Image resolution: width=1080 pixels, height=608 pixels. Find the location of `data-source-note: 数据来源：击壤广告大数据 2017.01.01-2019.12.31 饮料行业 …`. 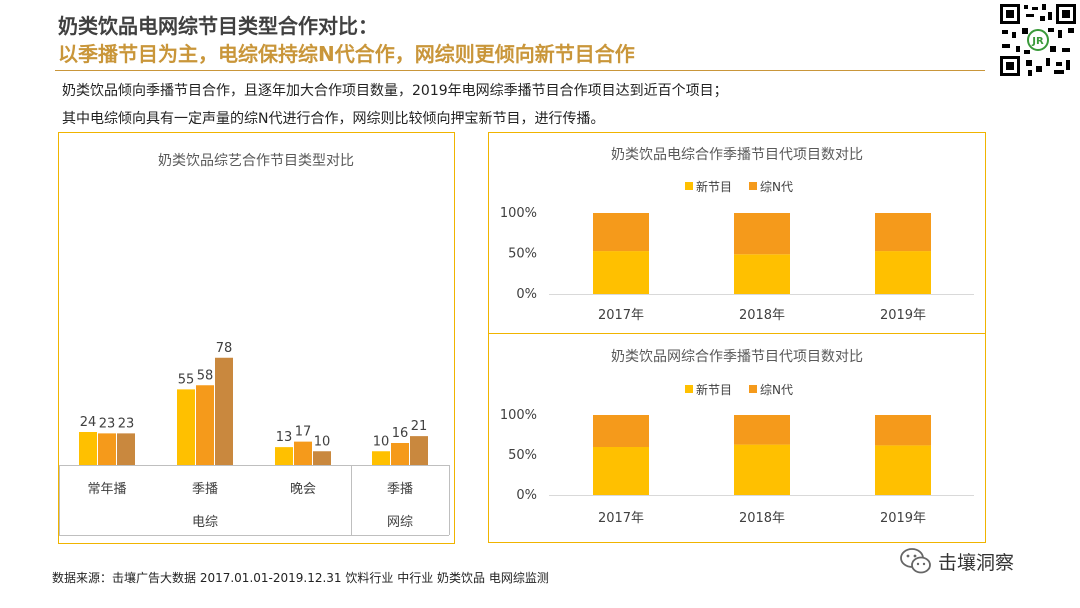

data-source-note: 数据来源：击壤广告大数据 2017.01.01-2019.12.31 饮料行业 … is located at coordinates (300, 578).